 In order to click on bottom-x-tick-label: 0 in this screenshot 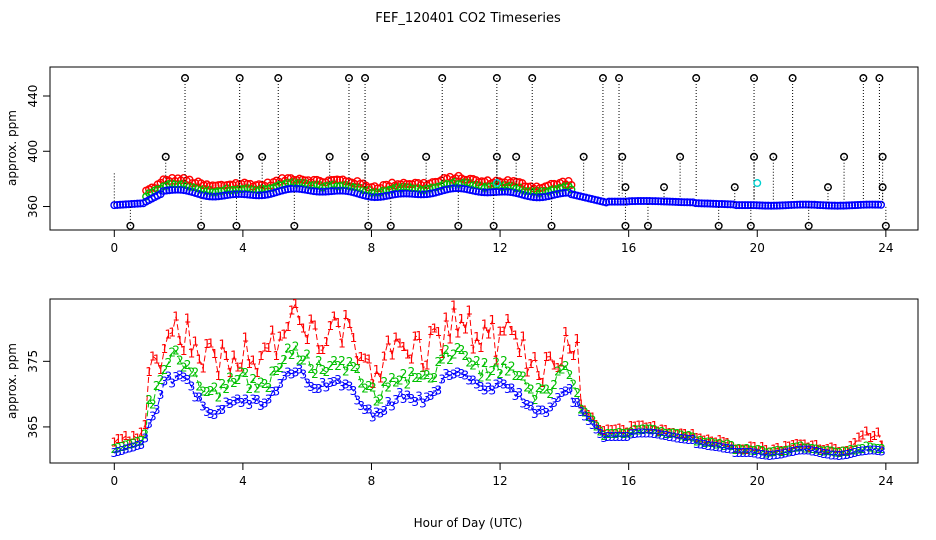, I will do `click(114, 481)`.